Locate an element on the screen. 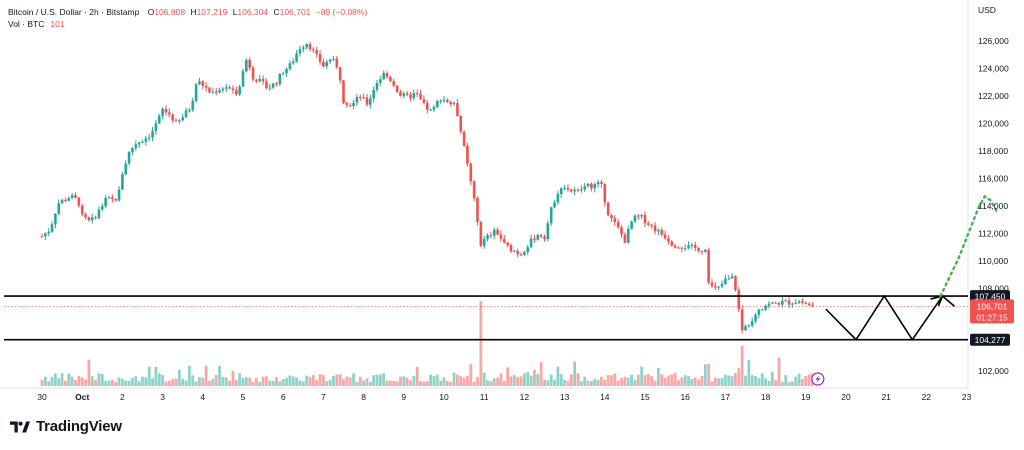  x-tick-label: 20 is located at coordinates (846, 397).